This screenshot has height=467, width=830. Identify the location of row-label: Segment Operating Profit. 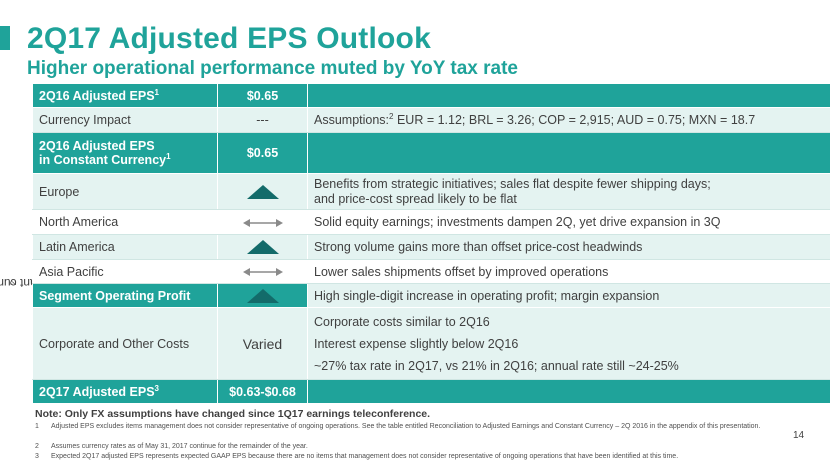
(125, 295).